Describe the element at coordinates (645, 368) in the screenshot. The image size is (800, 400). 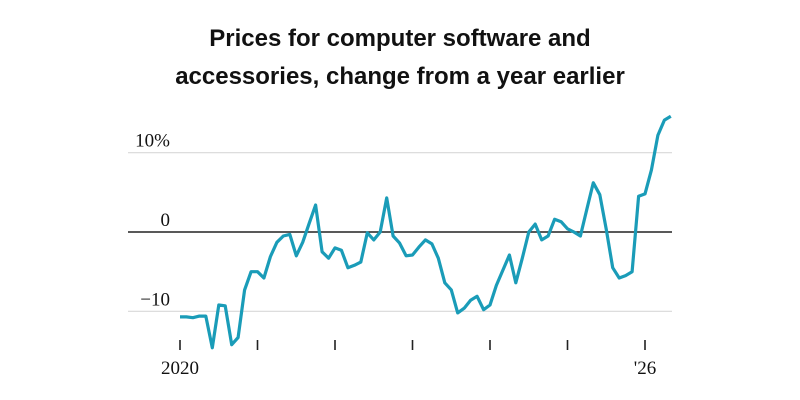
I see `x-tick-label: '26` at that location.